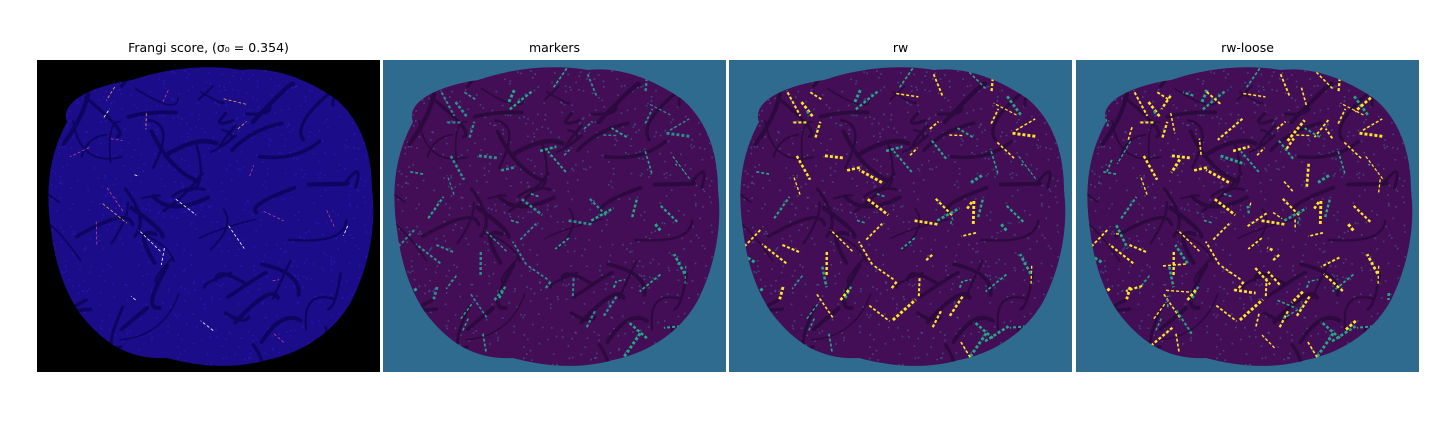 This screenshot has height=432, width=1440. Describe the element at coordinates (1247, 47) in the screenshot. I see `panel-title-rw-loose: rw-loose` at that location.